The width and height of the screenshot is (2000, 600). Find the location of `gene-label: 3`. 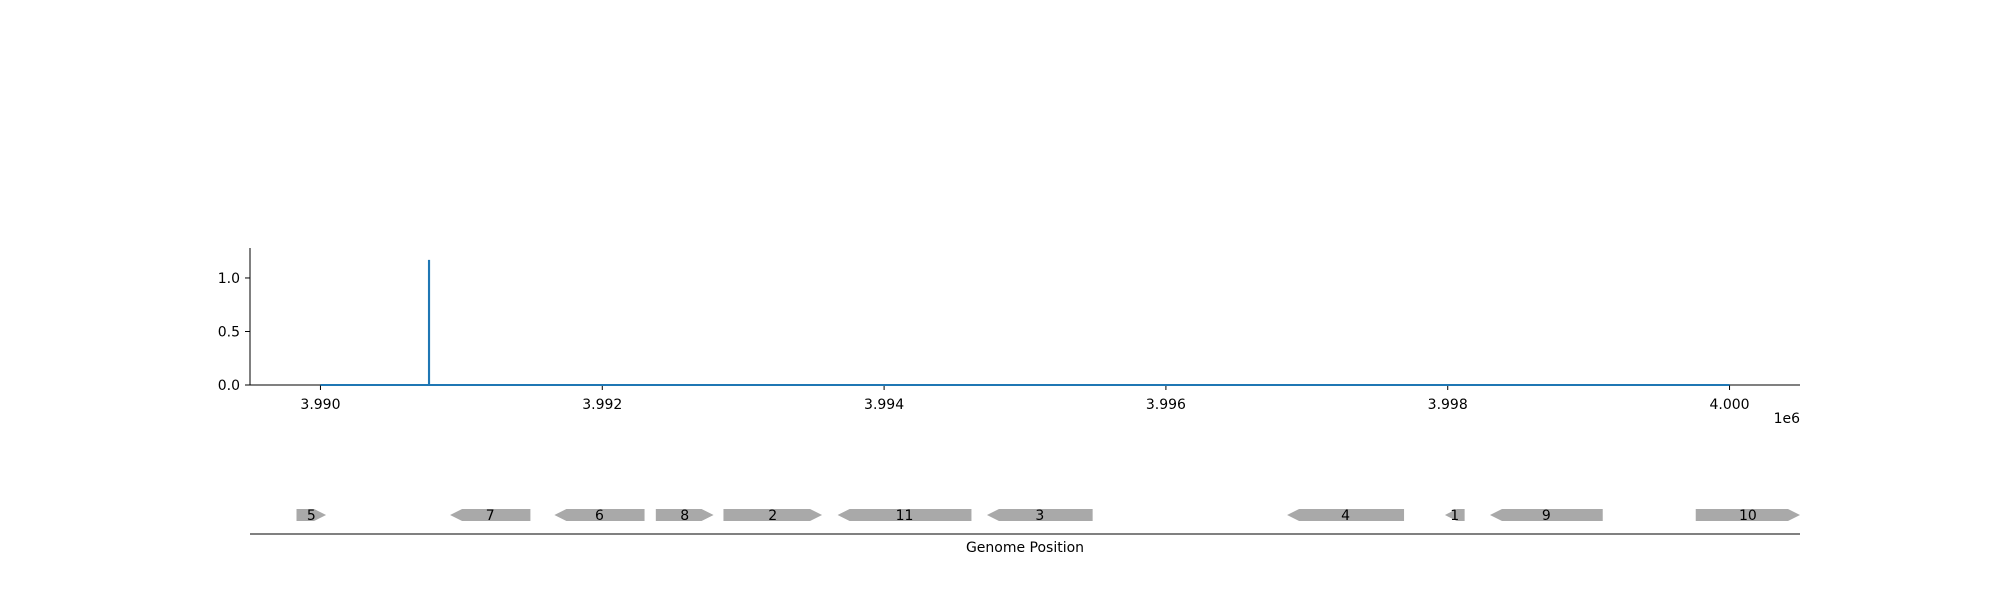

gene-label: 3 is located at coordinates (1039, 516).